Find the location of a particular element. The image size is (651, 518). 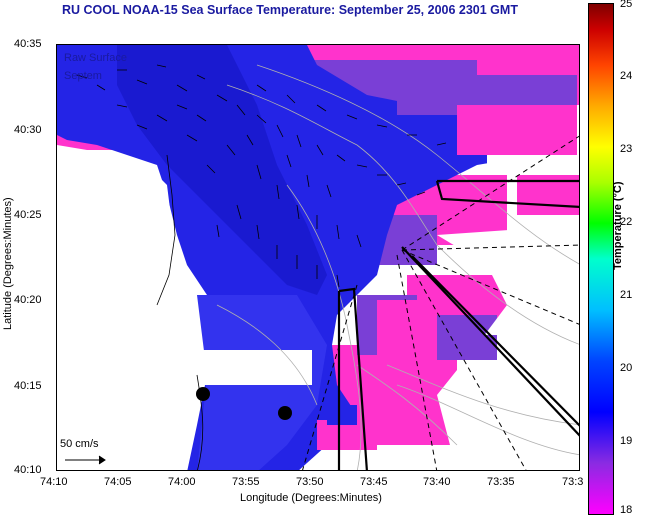

xtick-label: 73:40 is located at coordinates (437, 482).